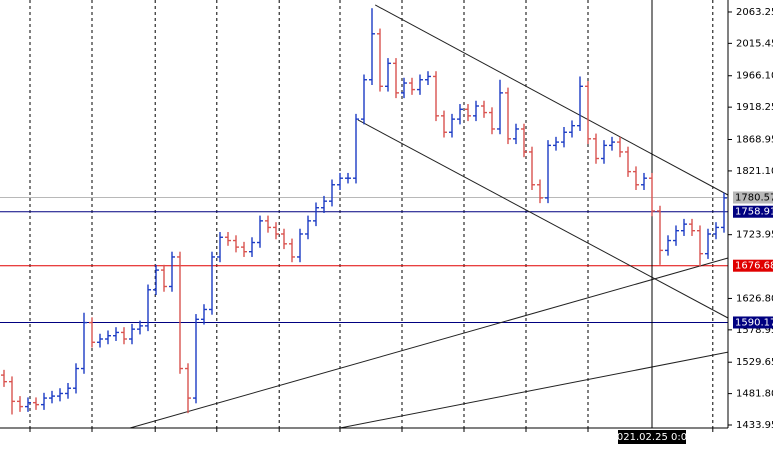 The image size is (773, 449). Describe the element at coordinates (754, 362) in the screenshot. I see `y-tick-label: 1529.65` at that location.